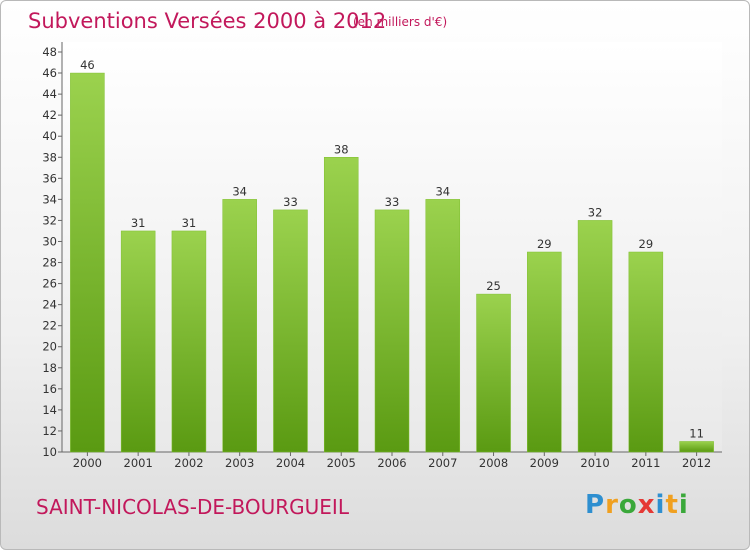 The height and width of the screenshot is (550, 750). Describe the element at coordinates (49, 178) in the screenshot. I see `y-tick-label: 36` at that location.